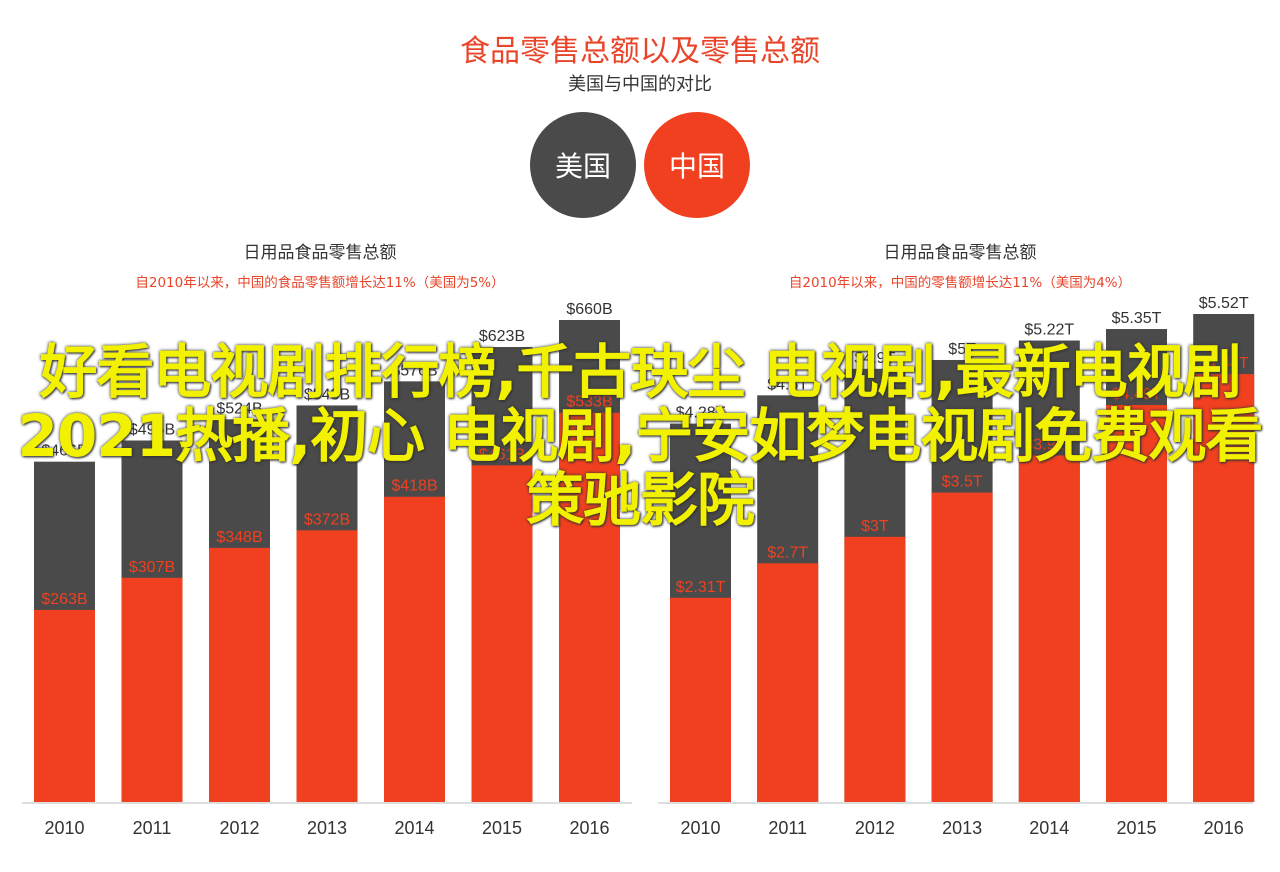 The image size is (1280, 872). What do you see at coordinates (152, 567) in the screenshot?
I see `data-label-cn: $307B` at bounding box center [152, 567].